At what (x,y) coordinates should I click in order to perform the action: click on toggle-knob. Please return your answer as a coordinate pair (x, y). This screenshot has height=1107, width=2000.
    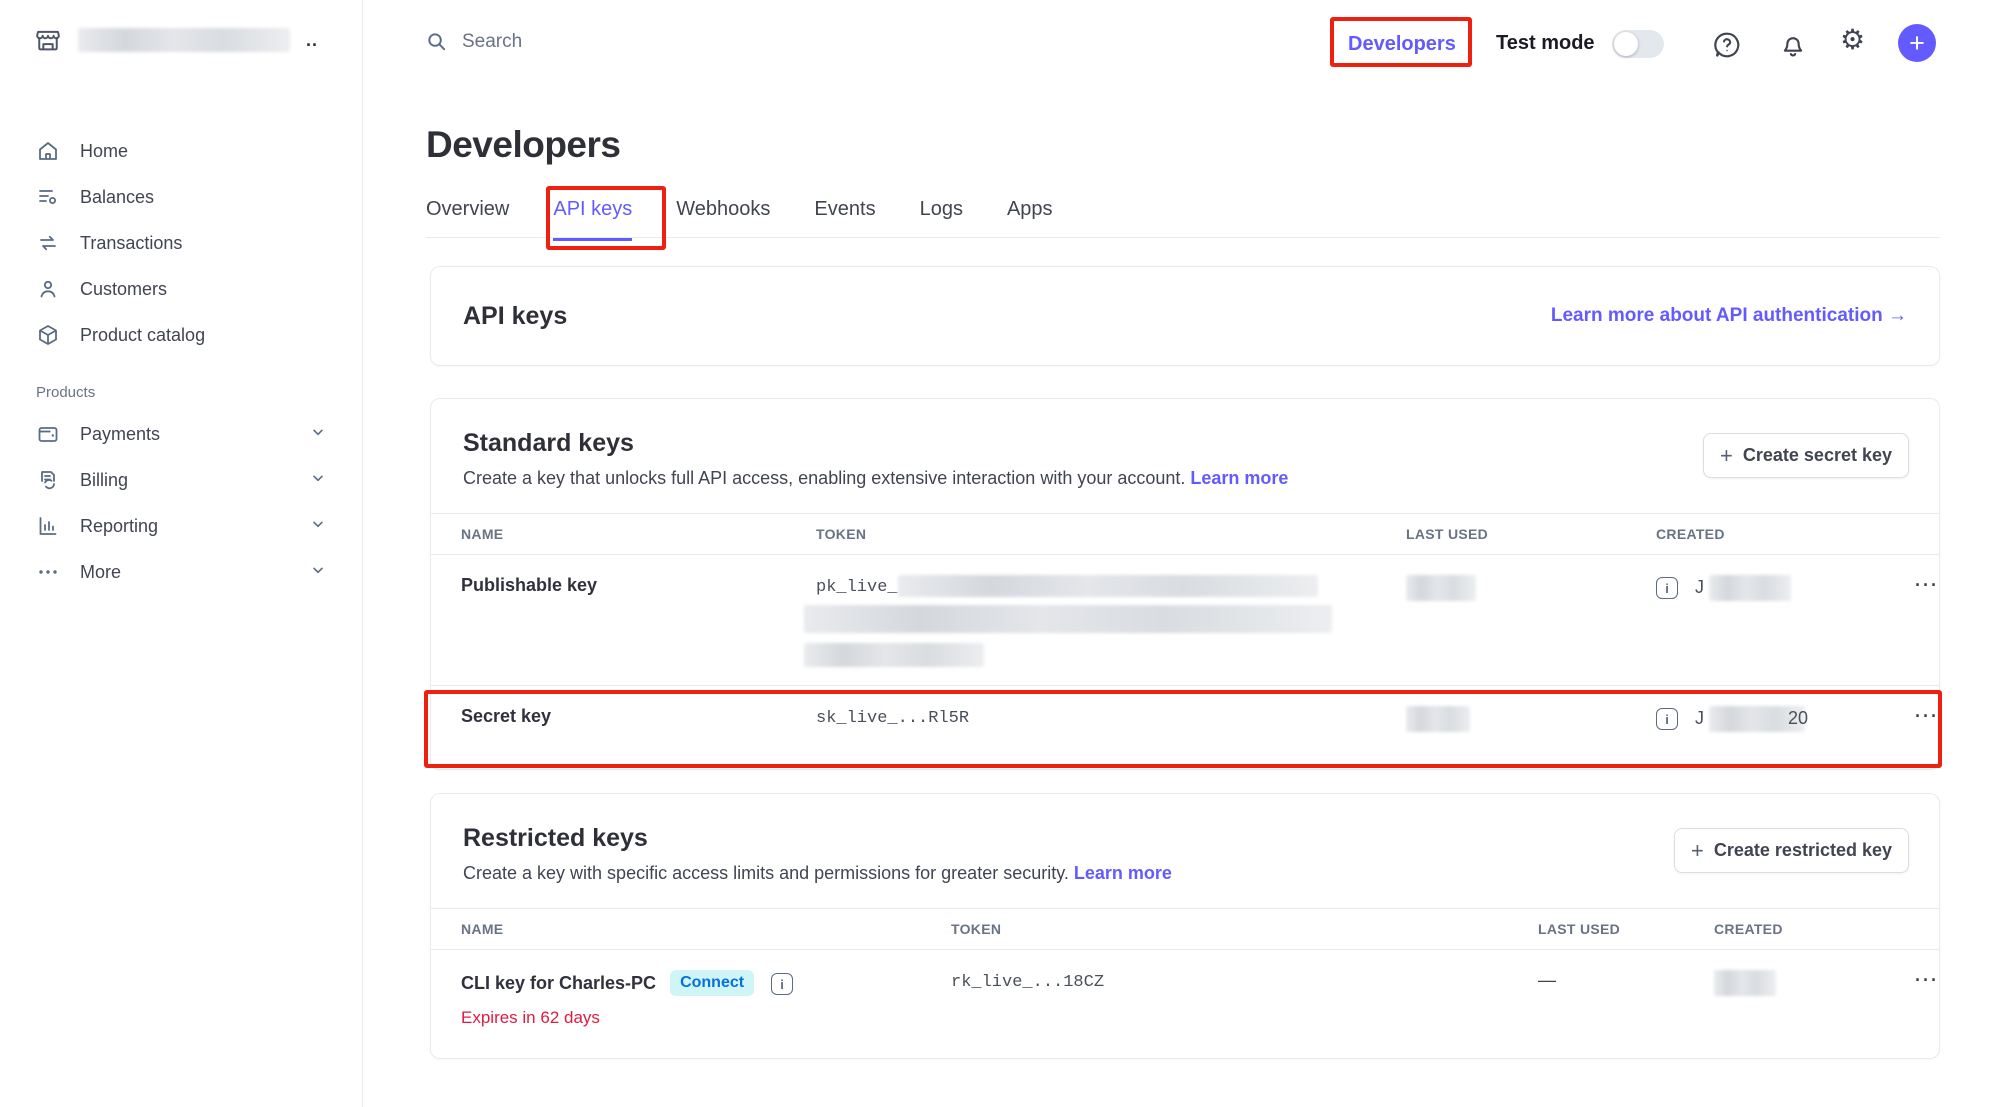
    Looking at the image, I should click on (1626, 44).